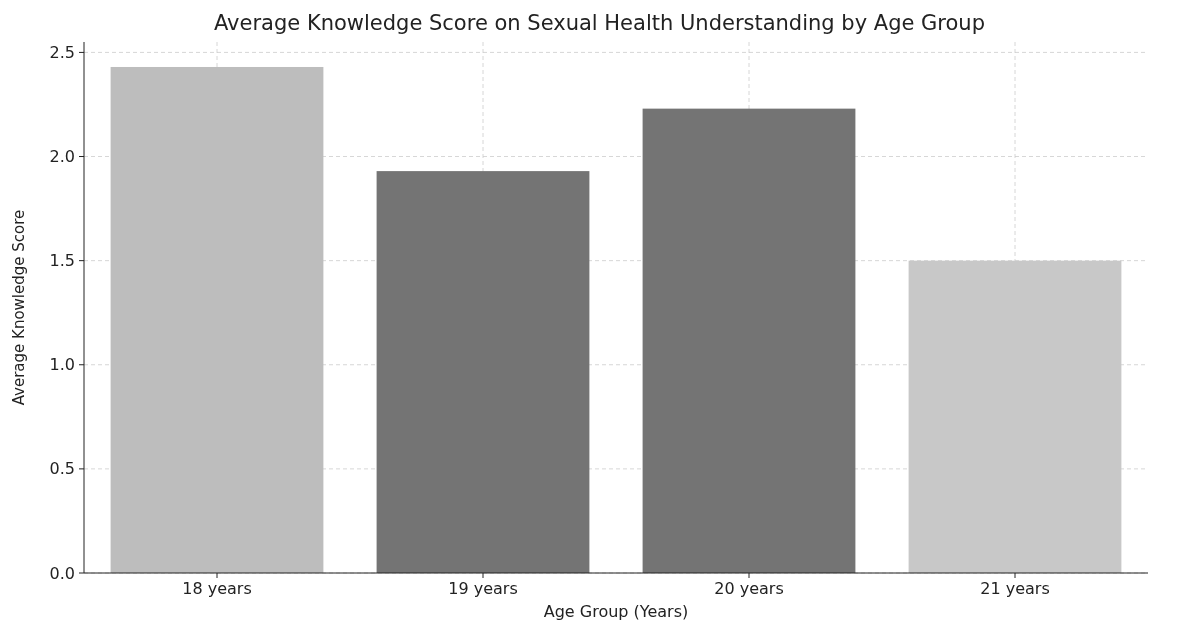 The width and height of the screenshot is (1179, 623). I want to click on y-tick-label: 0.0, so click(62, 573).